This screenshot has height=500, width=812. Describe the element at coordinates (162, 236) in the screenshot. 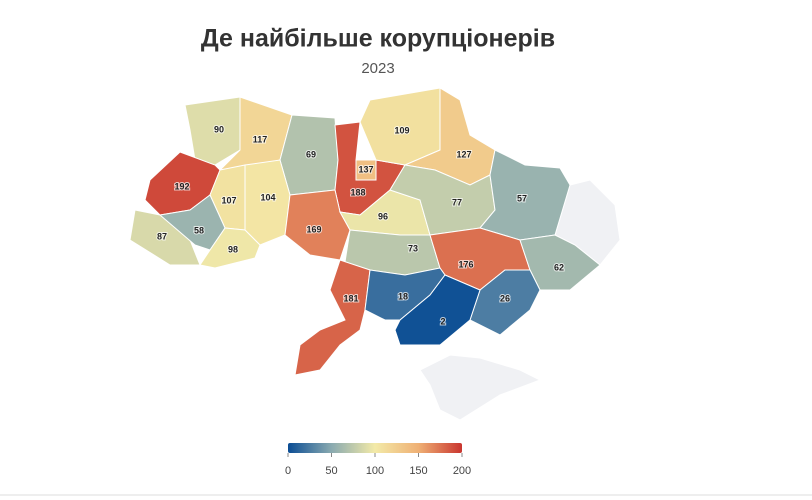

I see `region-value-label: 87` at that location.